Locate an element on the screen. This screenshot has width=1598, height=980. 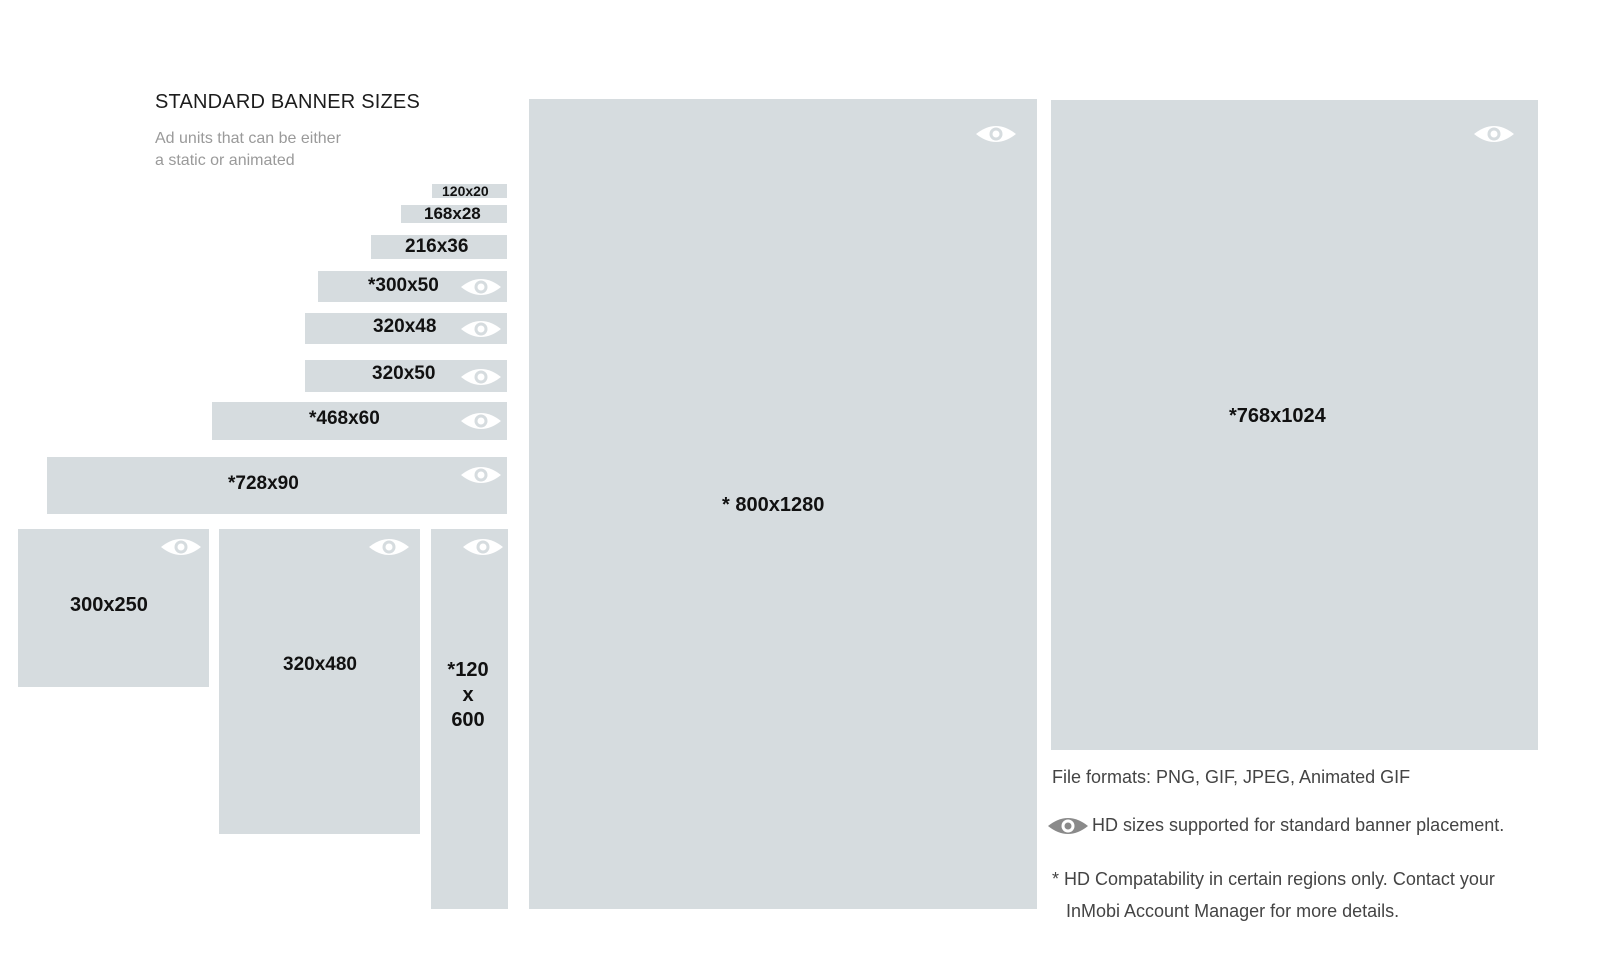
banner-216x36: 216x36 is located at coordinates (439, 247).